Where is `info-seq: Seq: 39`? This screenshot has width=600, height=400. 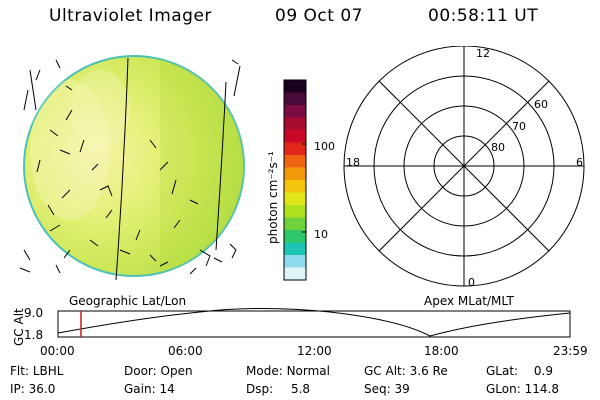
info-seq: Seq: 39 is located at coordinates (387, 389).